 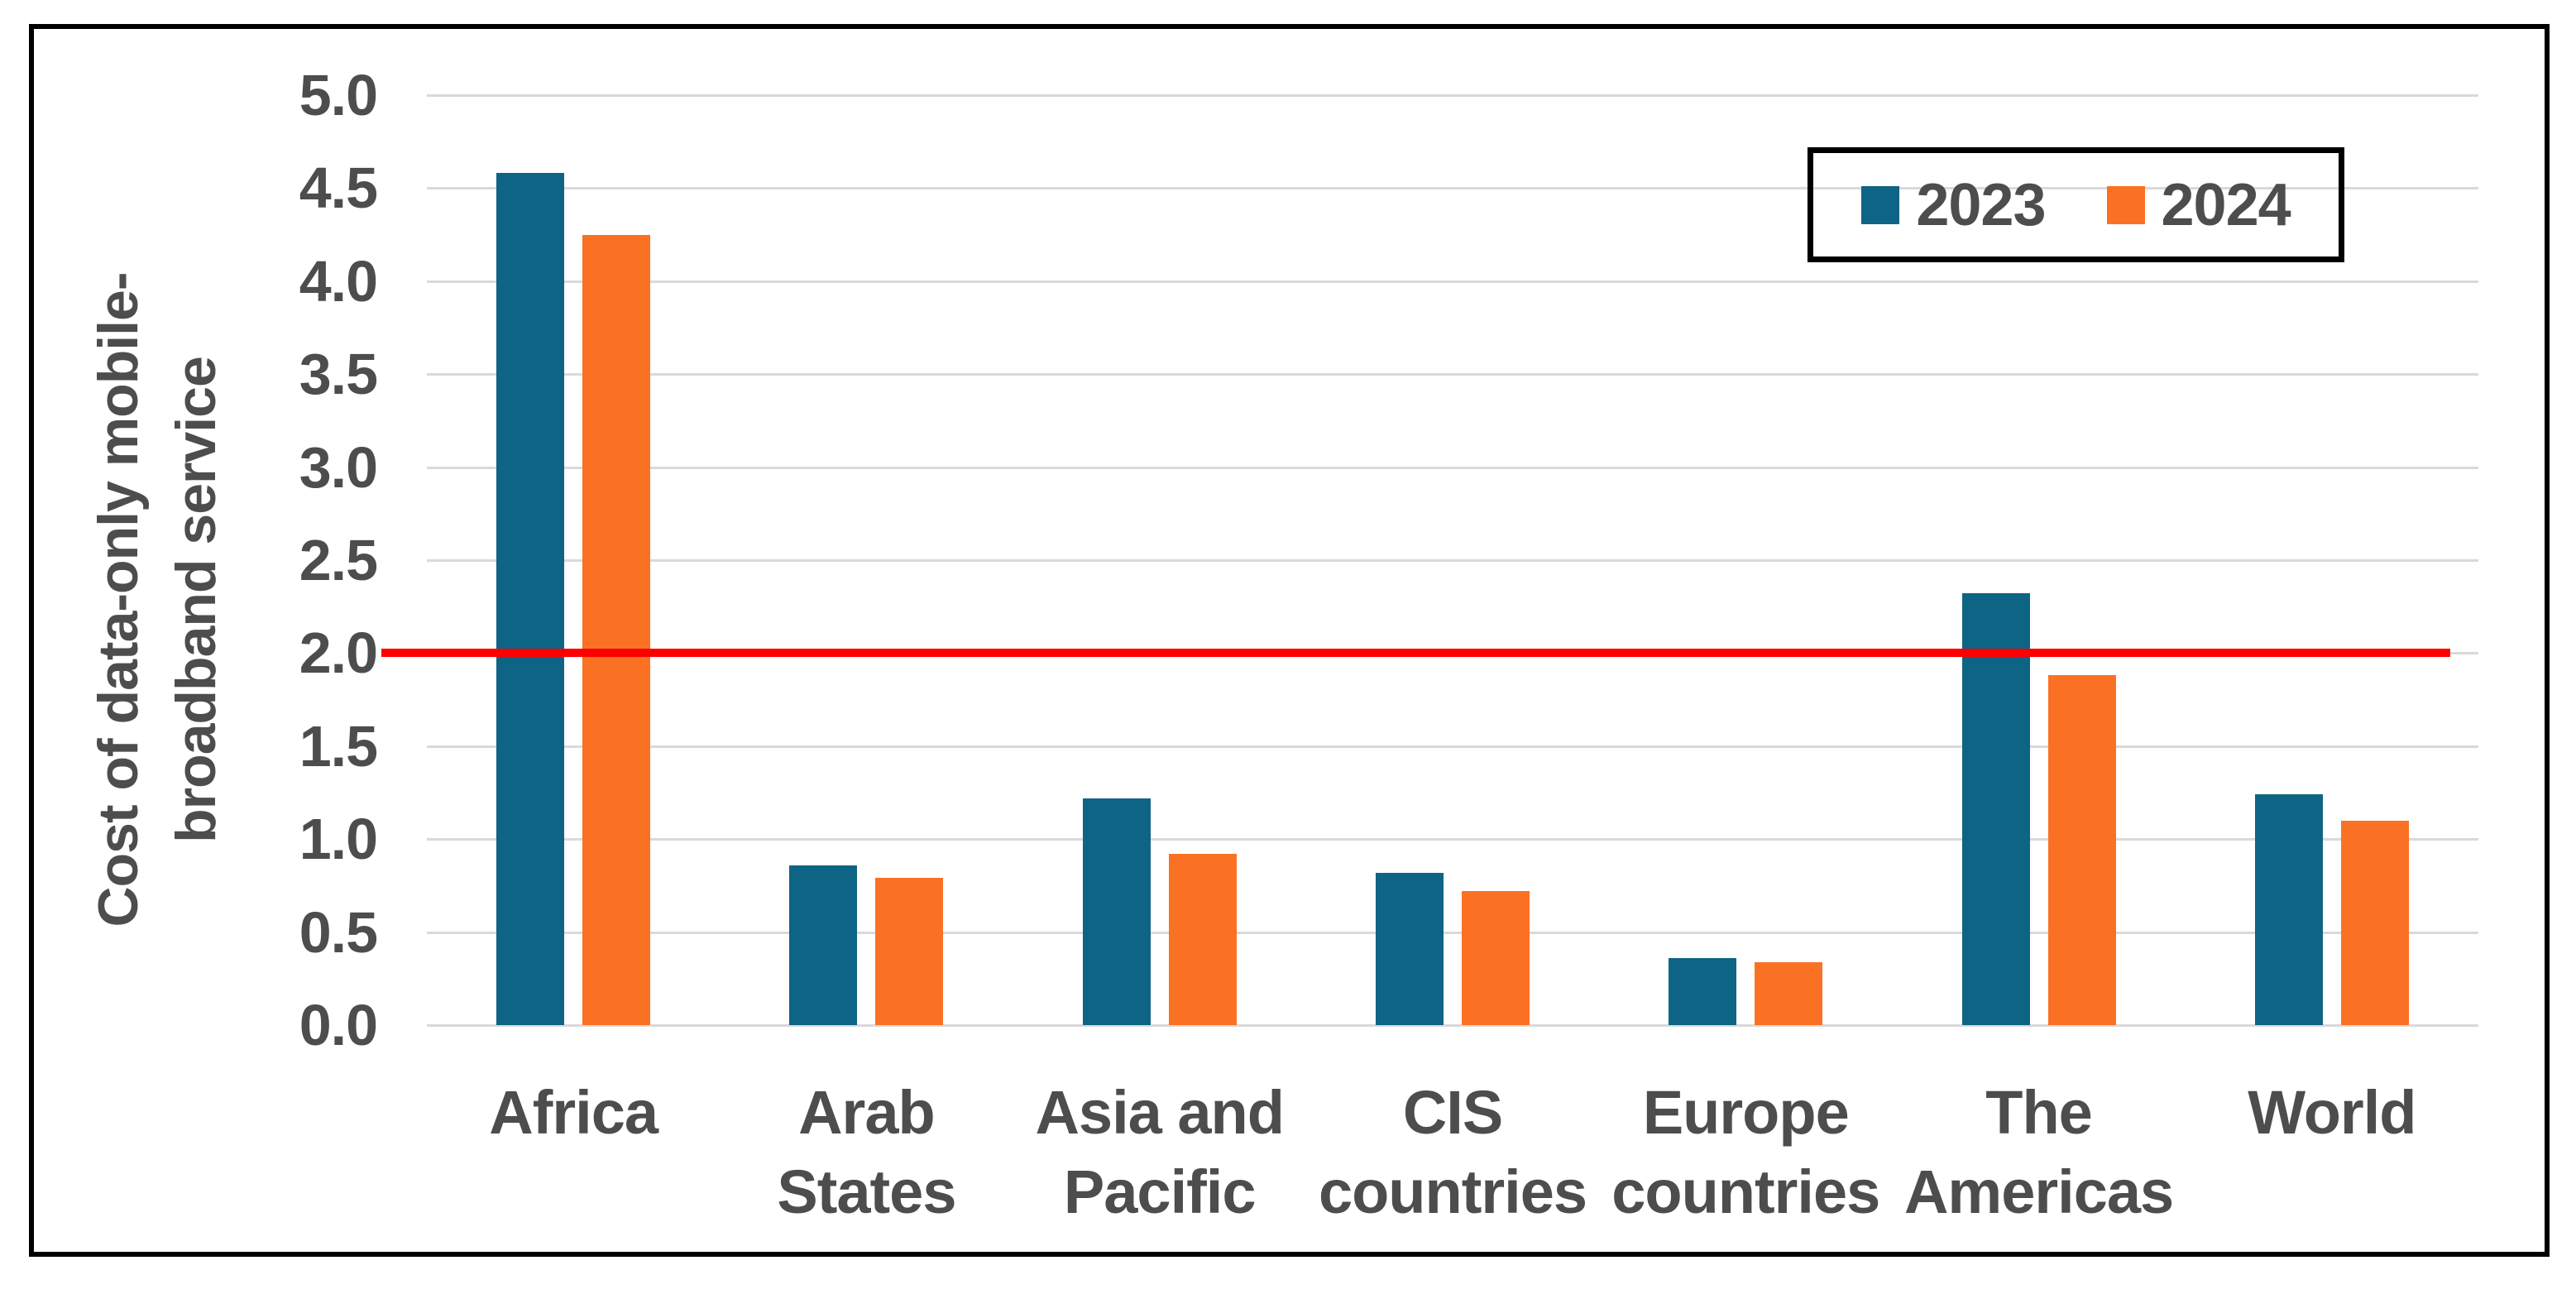 I want to click on legend-item-2024: 2024, so click(x=2199, y=204).